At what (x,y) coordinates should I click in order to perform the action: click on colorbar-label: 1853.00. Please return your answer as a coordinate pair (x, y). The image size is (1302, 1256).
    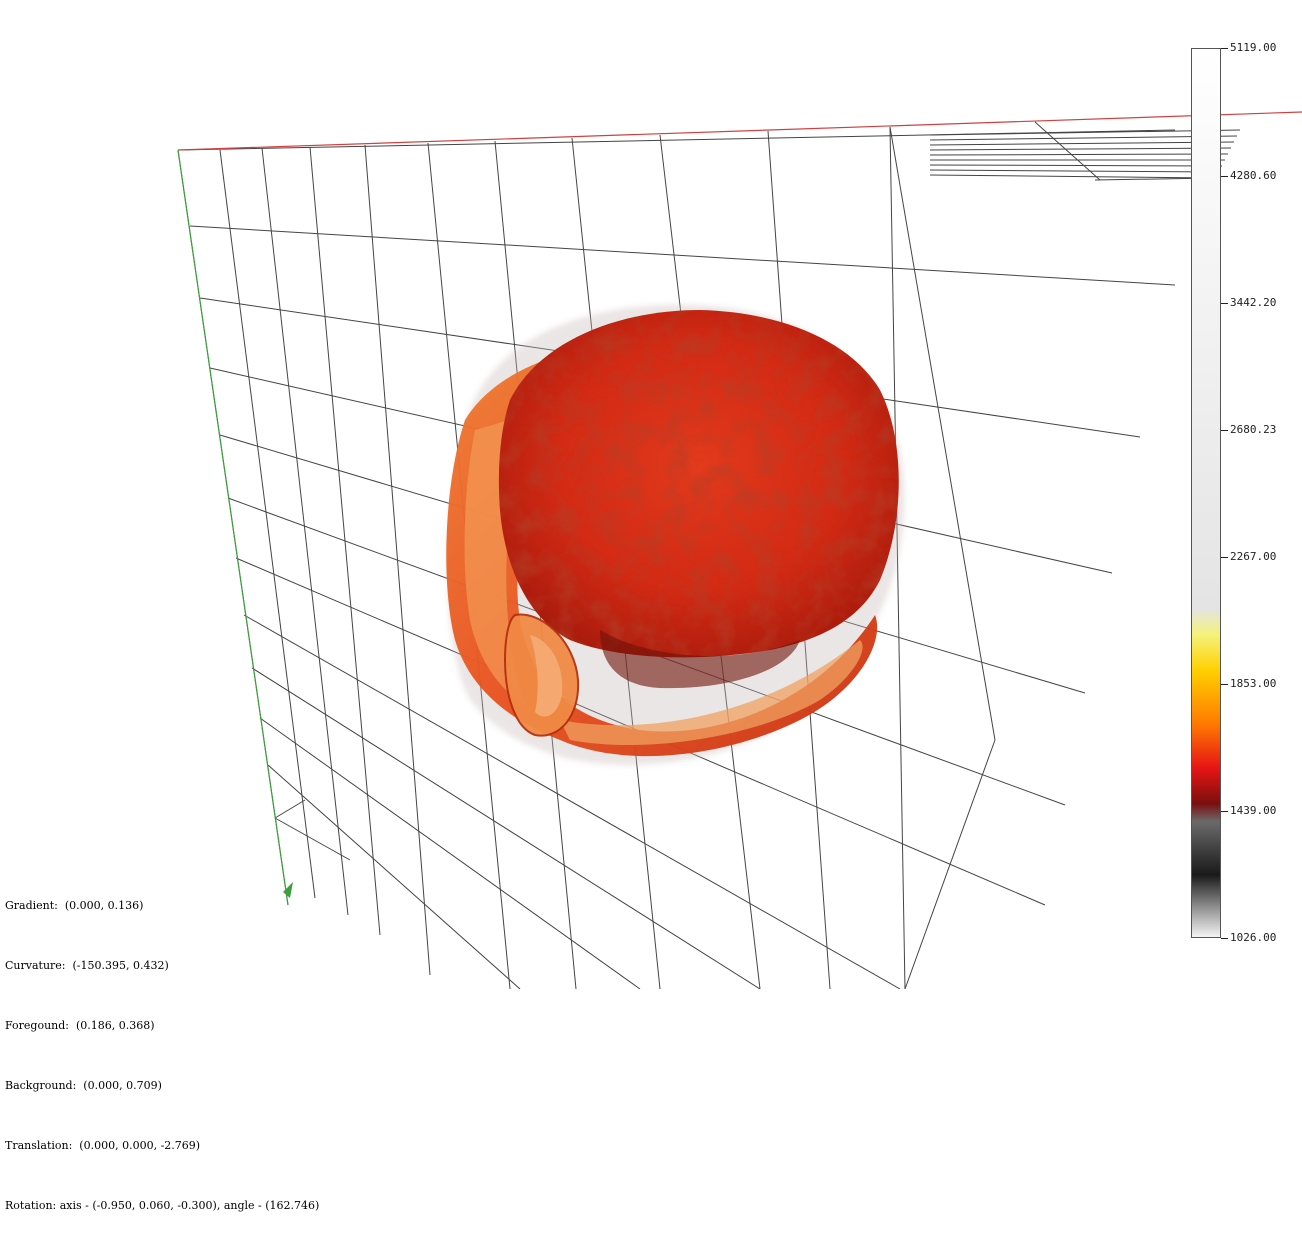
    Looking at the image, I should click on (1253, 683).